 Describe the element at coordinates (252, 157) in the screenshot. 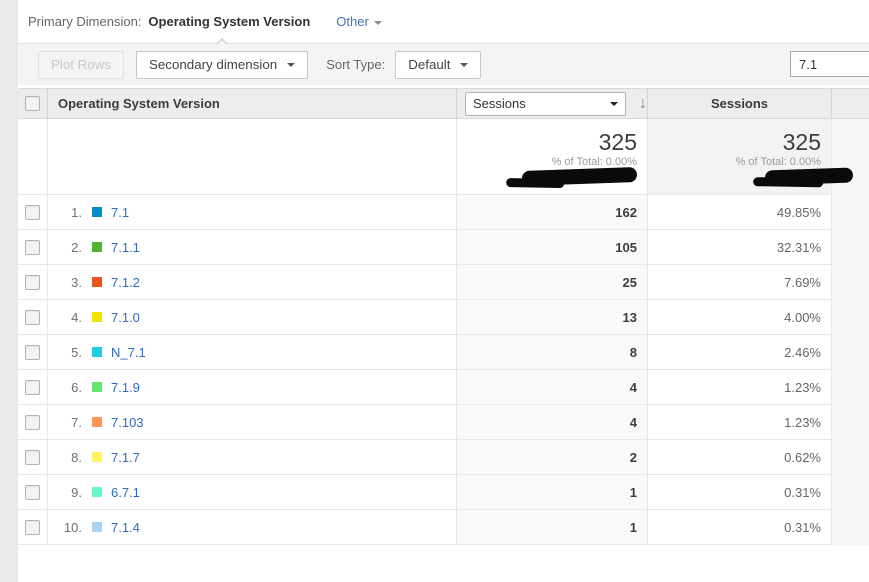

I see `summary-dimension-cell` at that location.